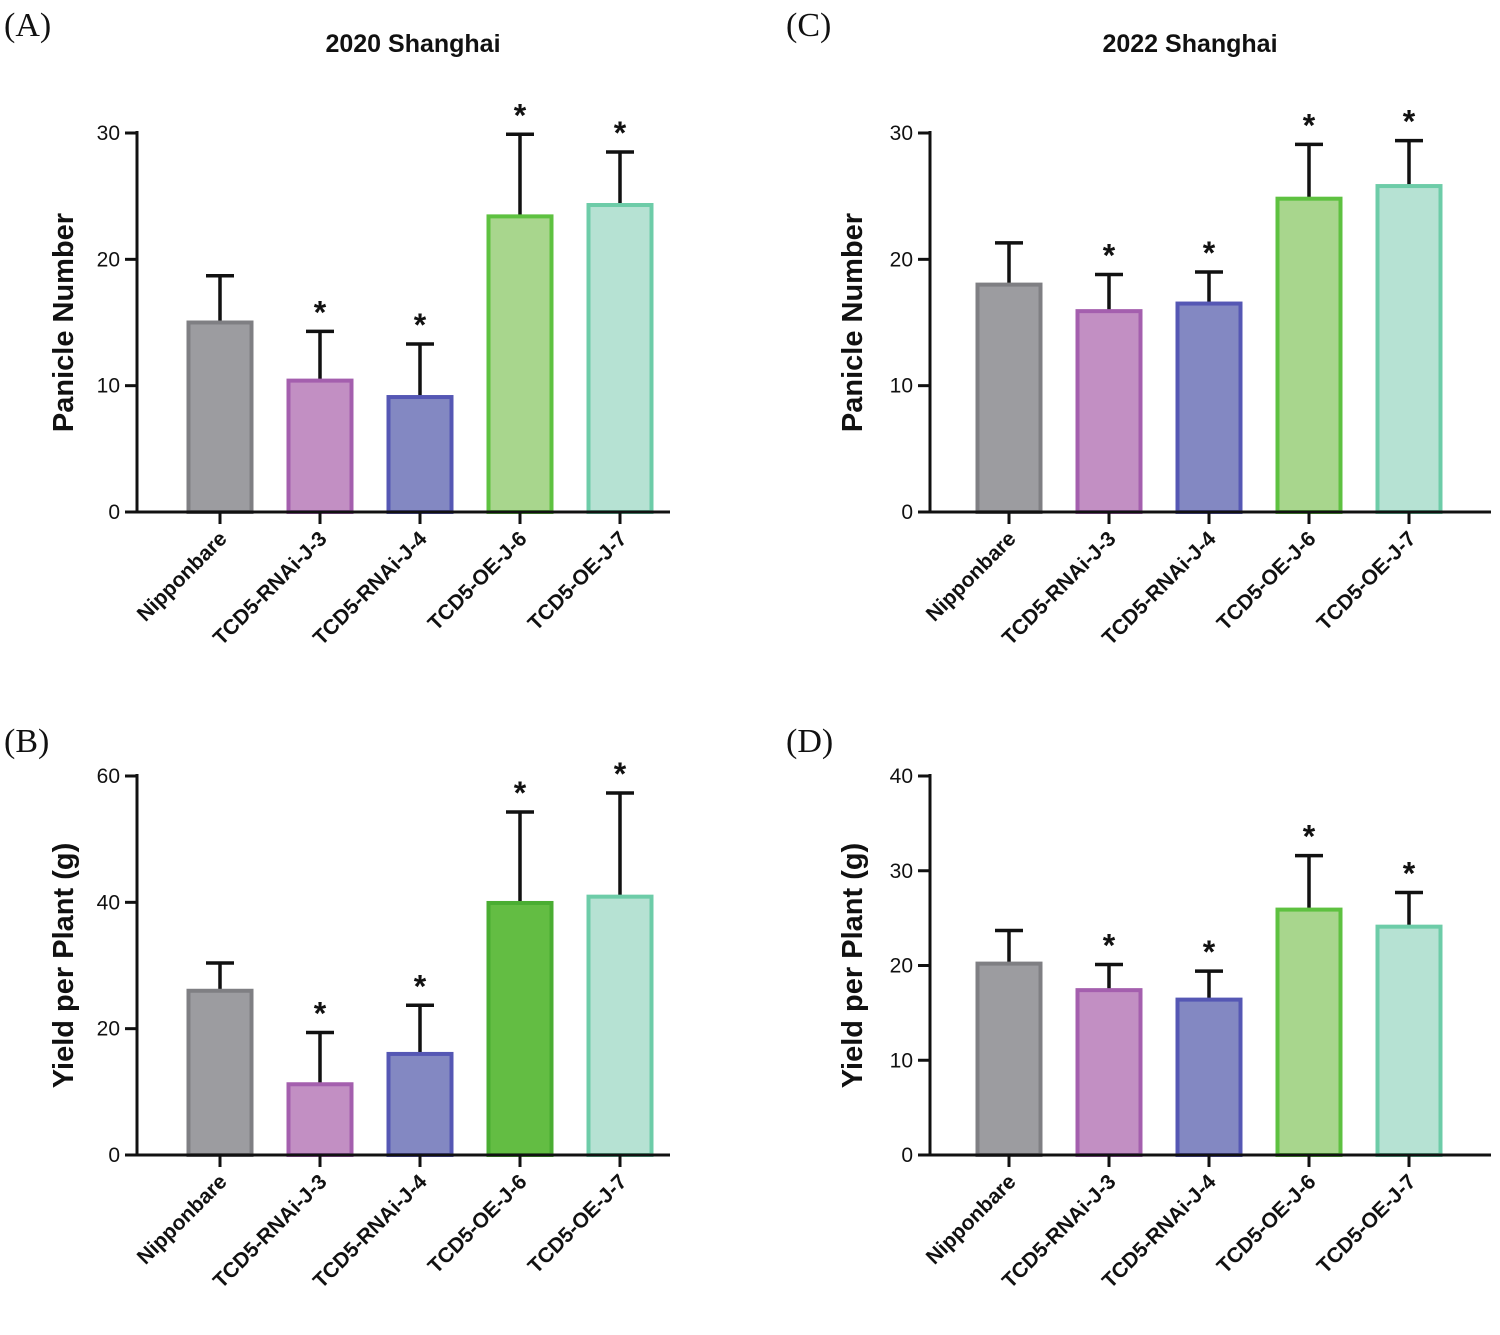  Describe the element at coordinates (412, 44) in the screenshot. I see `chart-title: 2020 Shanghai` at that location.